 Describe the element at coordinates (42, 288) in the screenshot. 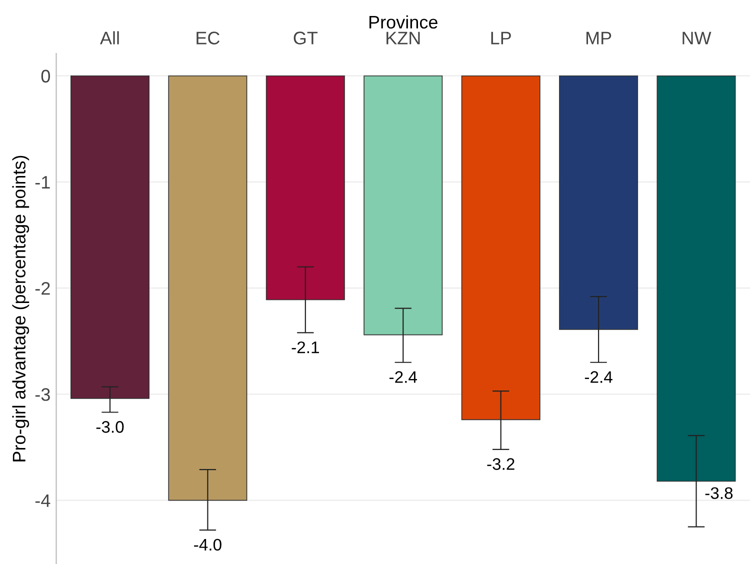

I see `y-tick-label: -2` at that location.